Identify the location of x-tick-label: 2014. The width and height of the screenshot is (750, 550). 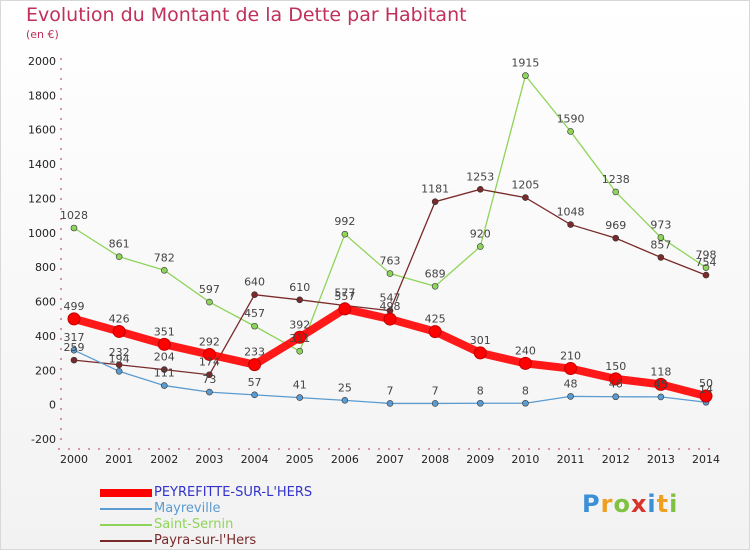
(706, 459).